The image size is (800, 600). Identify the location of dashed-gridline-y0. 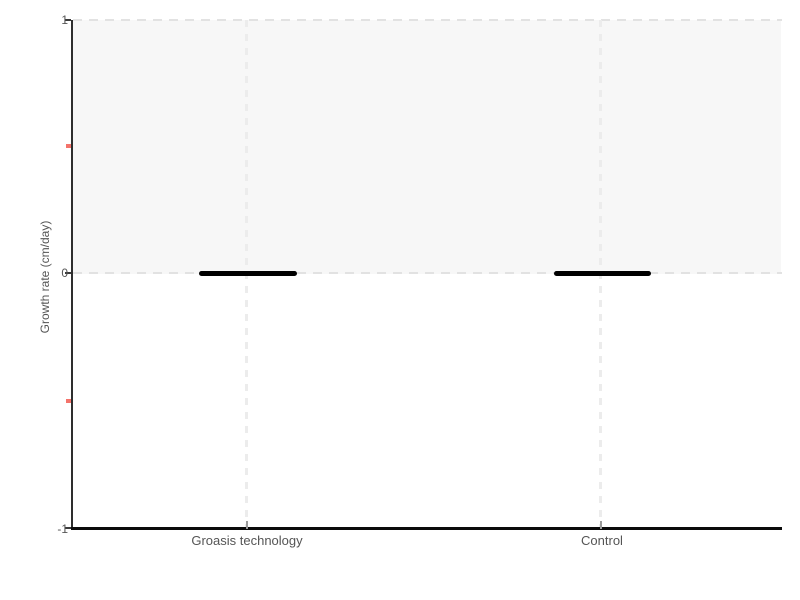
(427, 273).